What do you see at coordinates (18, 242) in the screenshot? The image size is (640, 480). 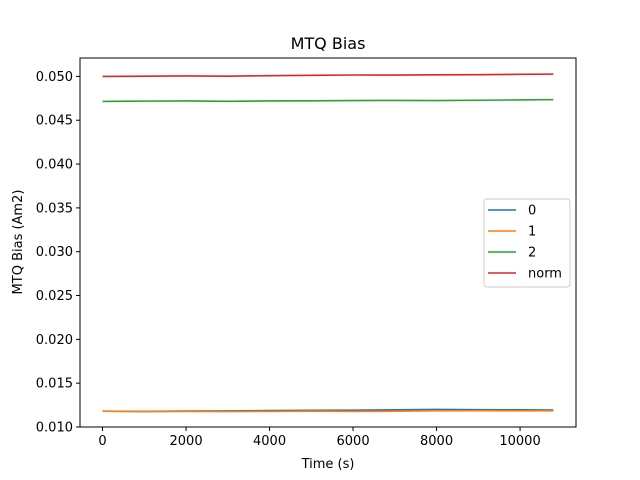 I see `y-axis-label: MTQ Bias (Am2)` at bounding box center [18, 242].